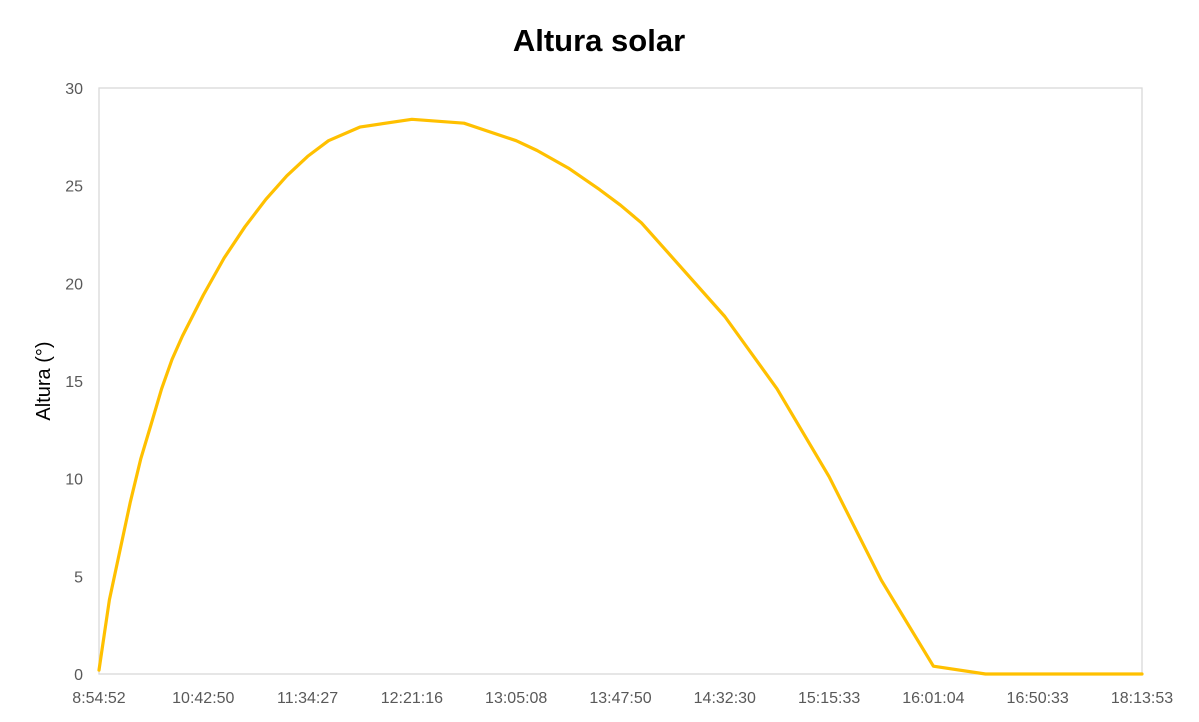  What do you see at coordinates (74, 480) in the screenshot?
I see `y-tick-label: 10` at bounding box center [74, 480].